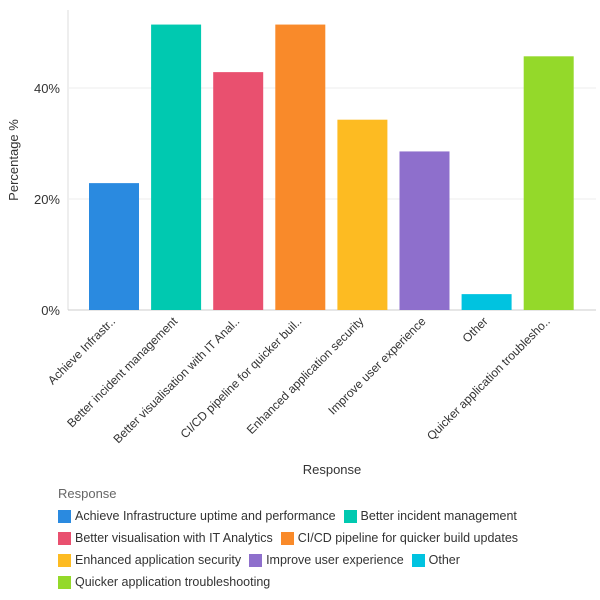 Image resolution: width=600 pixels, height=600 pixels. Describe the element at coordinates (122, 372) in the screenshot. I see `x-tick-label: Better incident management` at that location.